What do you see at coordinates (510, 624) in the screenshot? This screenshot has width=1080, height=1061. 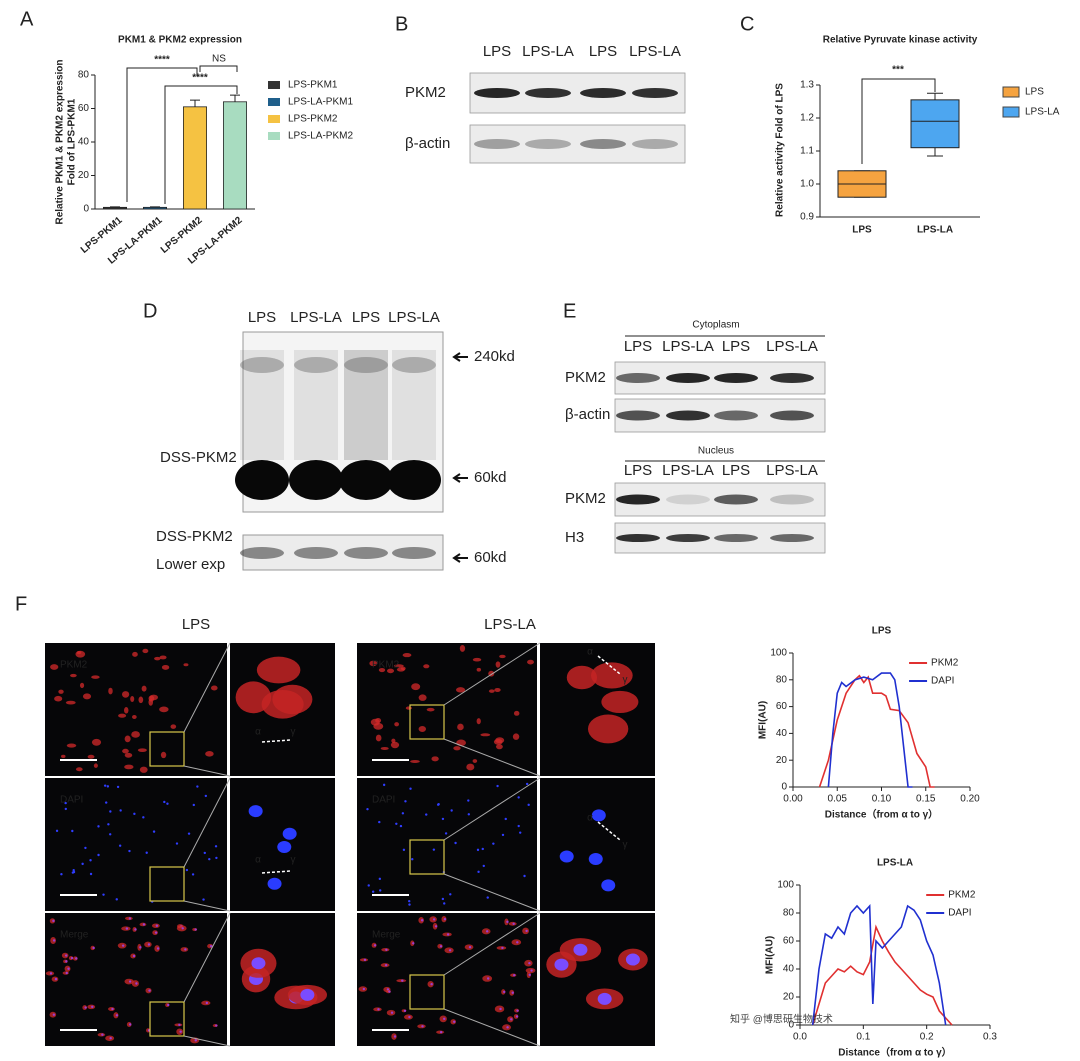 I see `column-title: LPS-LA` at bounding box center [510, 624].